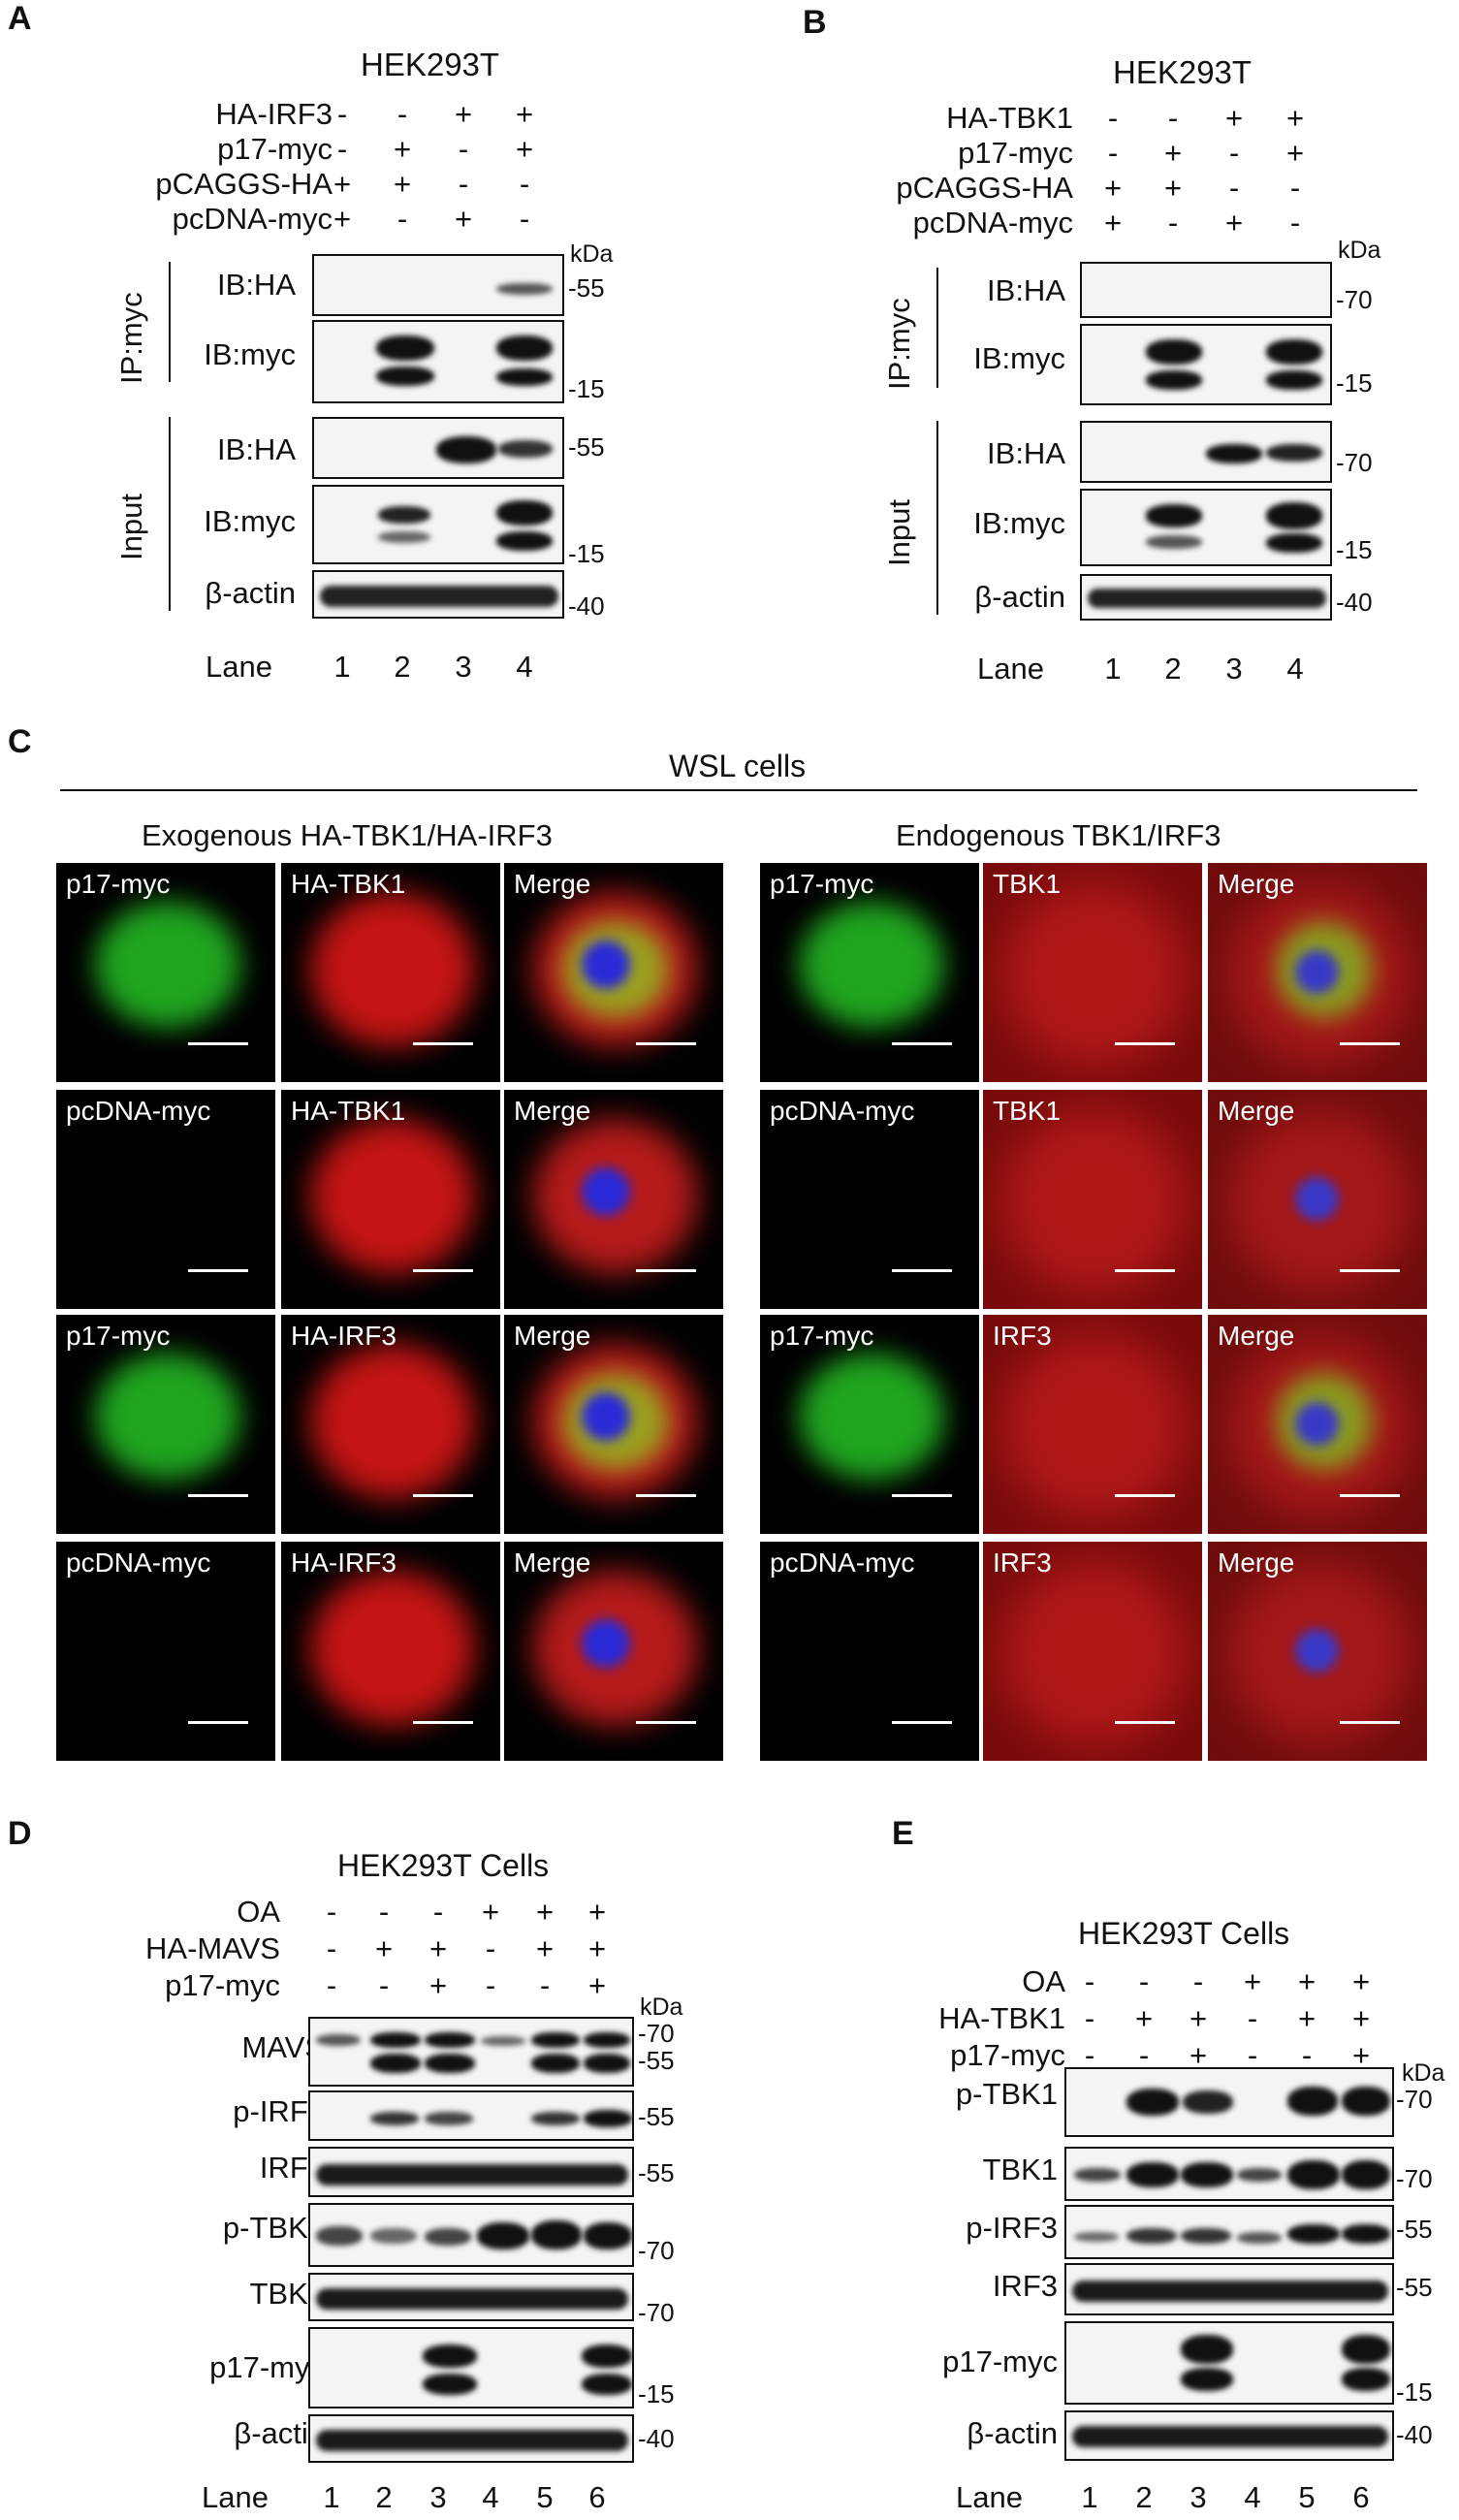 The height and width of the screenshot is (2520, 1459). Describe the element at coordinates (1414, 2435) in the screenshot. I see `mw-marker: -40` at that location.